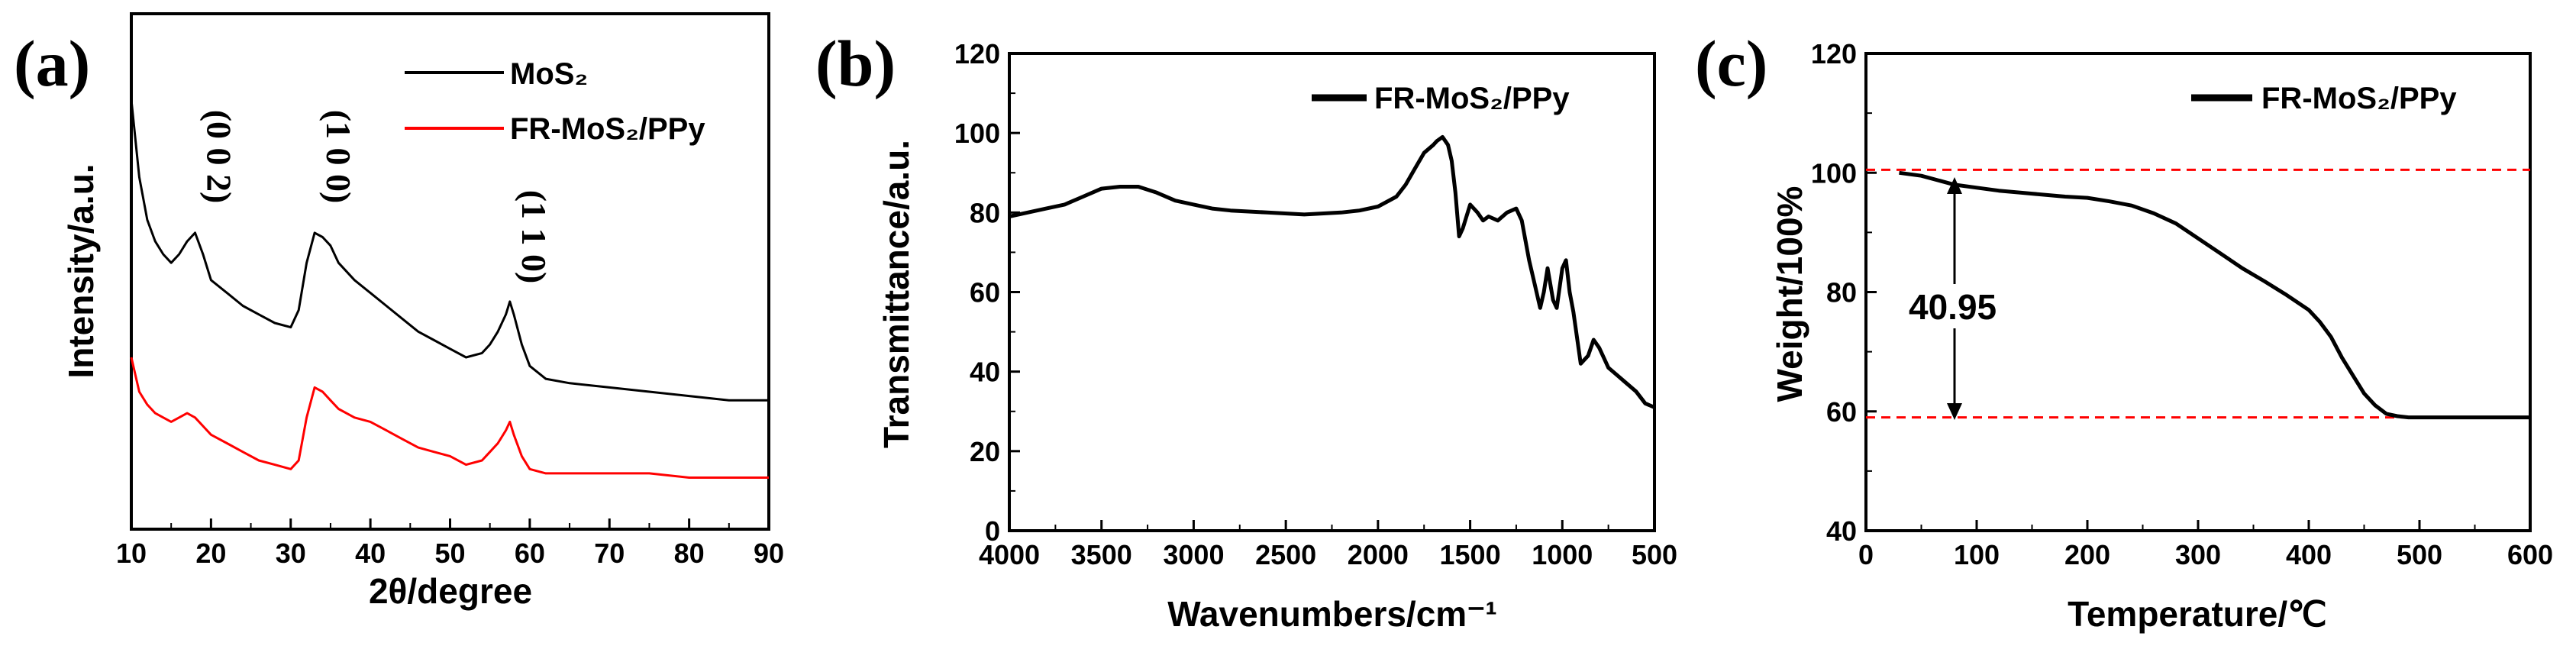 This screenshot has height=646, width=2576. Describe the element at coordinates (896, 294) in the screenshot. I see `y-axis-title-b: Transmittance/a.u.` at that location.